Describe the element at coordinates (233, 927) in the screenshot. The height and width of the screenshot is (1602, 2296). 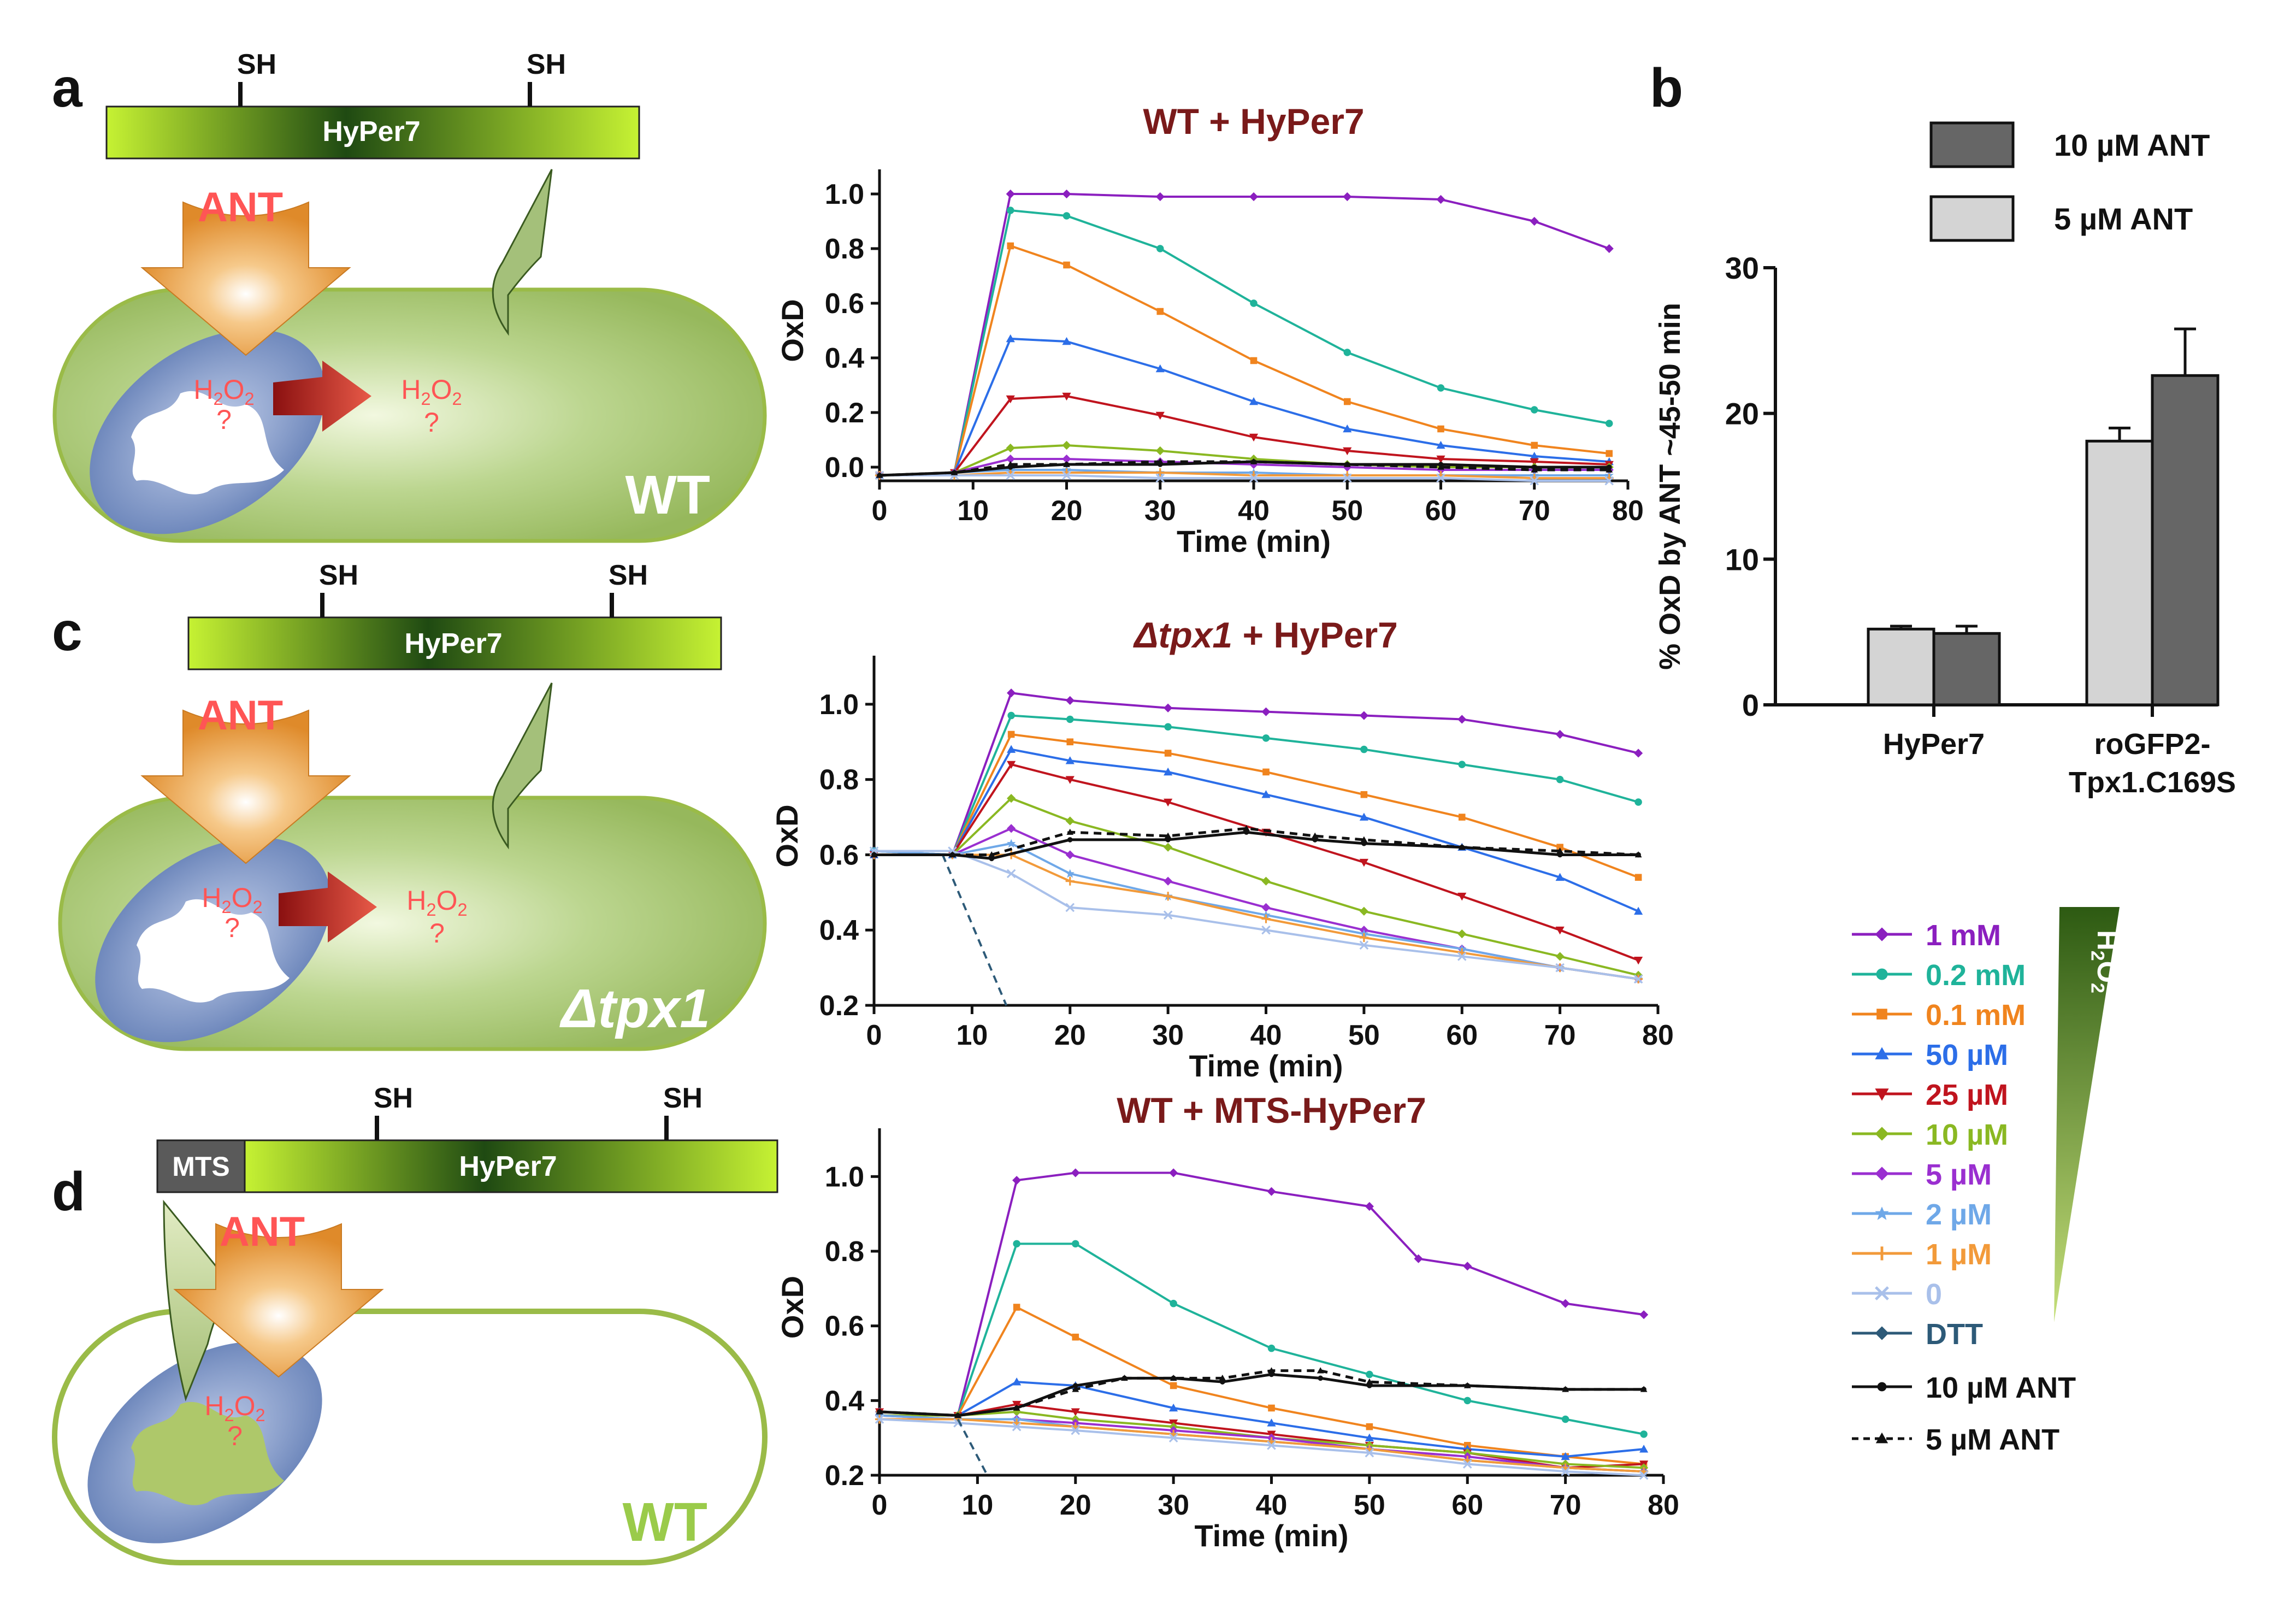
I see `question-inner: ?` at that location.